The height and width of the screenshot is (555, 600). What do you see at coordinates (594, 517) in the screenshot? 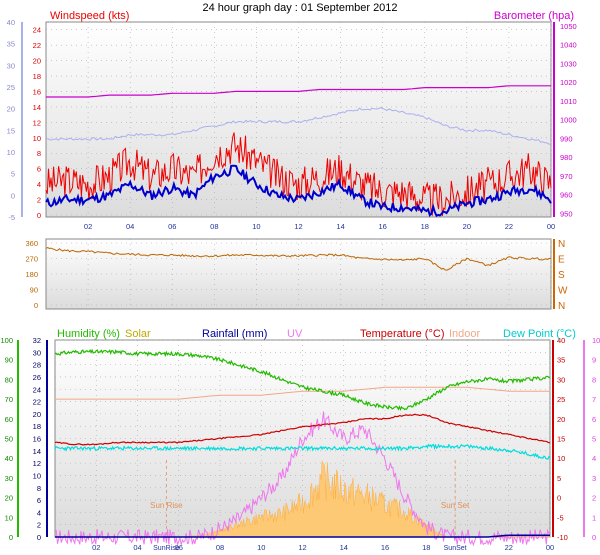
I see `y-tick-uv: 1` at bounding box center [594, 517].